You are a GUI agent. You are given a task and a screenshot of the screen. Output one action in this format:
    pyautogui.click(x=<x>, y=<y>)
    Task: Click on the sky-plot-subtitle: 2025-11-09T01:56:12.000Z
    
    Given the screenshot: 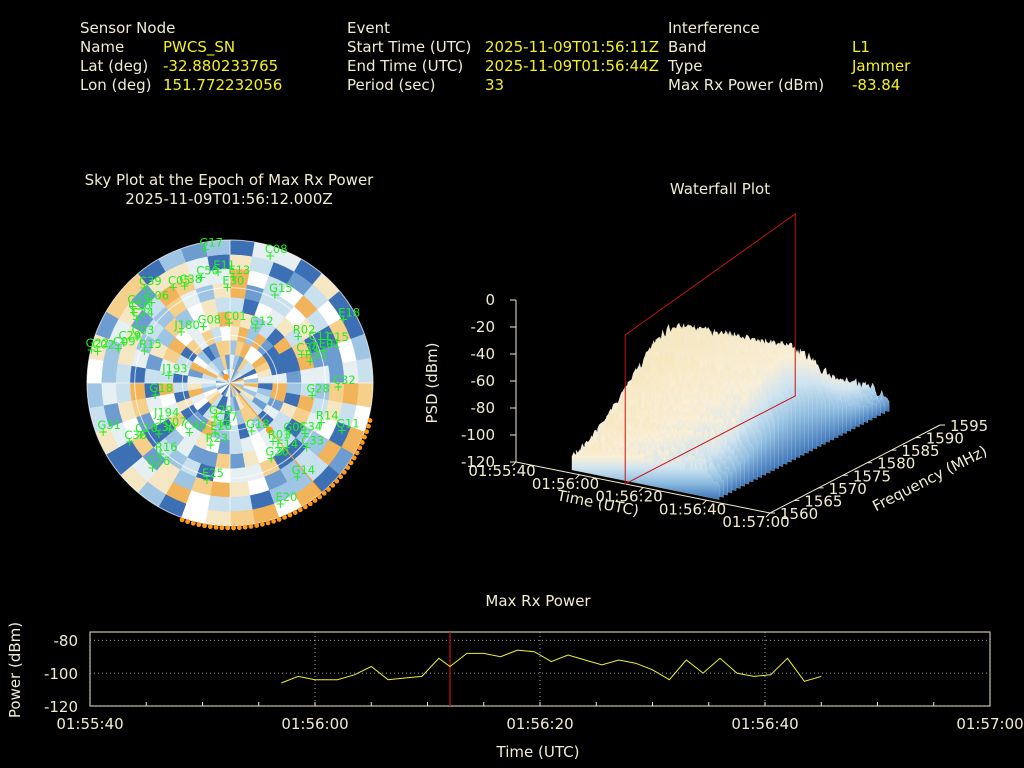 What is the action you would take?
    pyautogui.click(x=229, y=199)
    